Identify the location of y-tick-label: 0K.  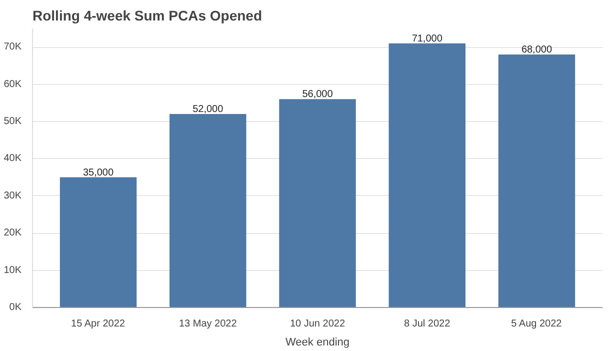
(15, 307).